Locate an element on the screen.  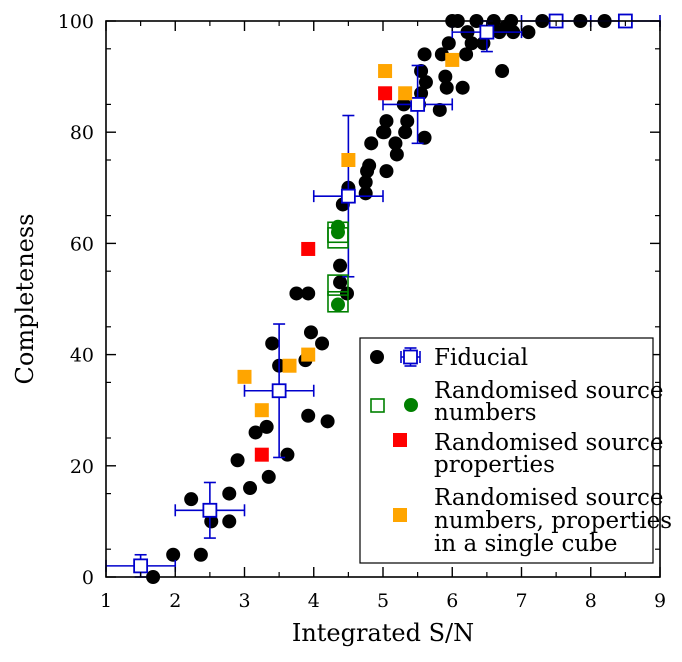
legend-fiducial-circle-marker is located at coordinates (377, 357).